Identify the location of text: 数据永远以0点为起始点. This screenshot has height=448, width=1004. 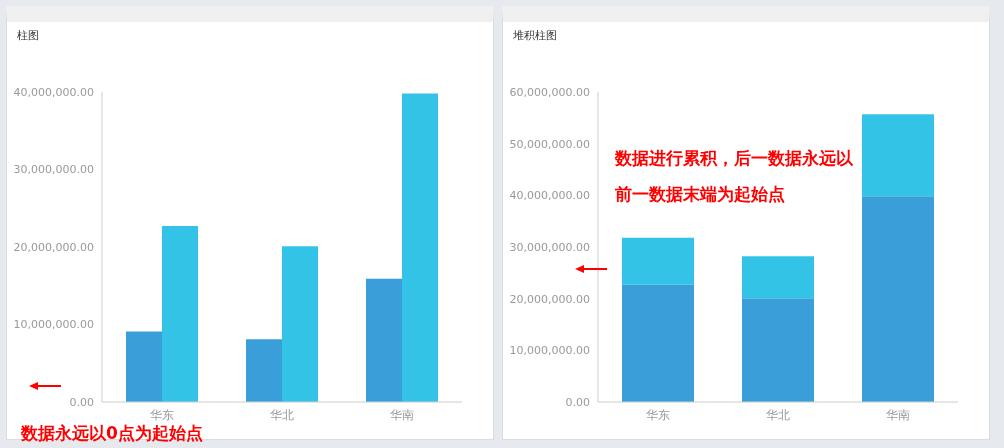
(112, 433).